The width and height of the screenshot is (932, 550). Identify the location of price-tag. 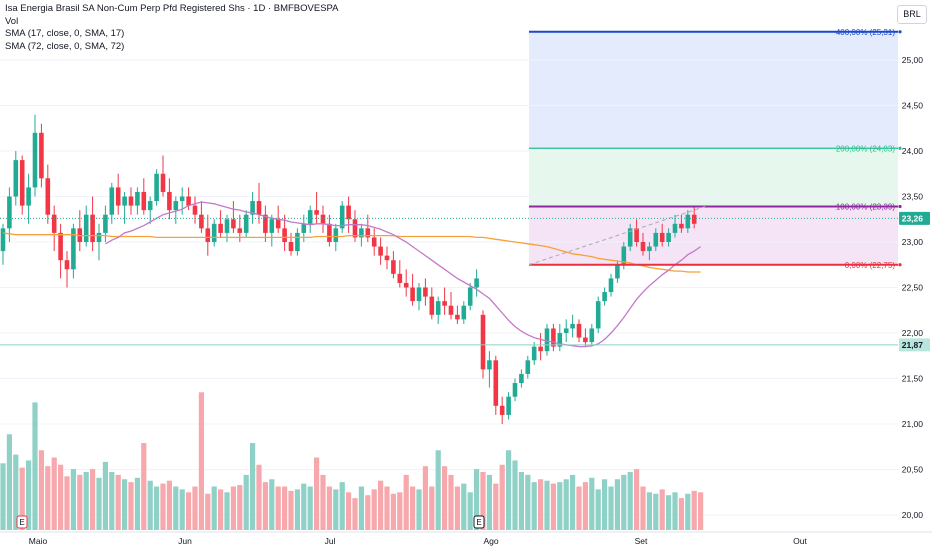
(914, 218).